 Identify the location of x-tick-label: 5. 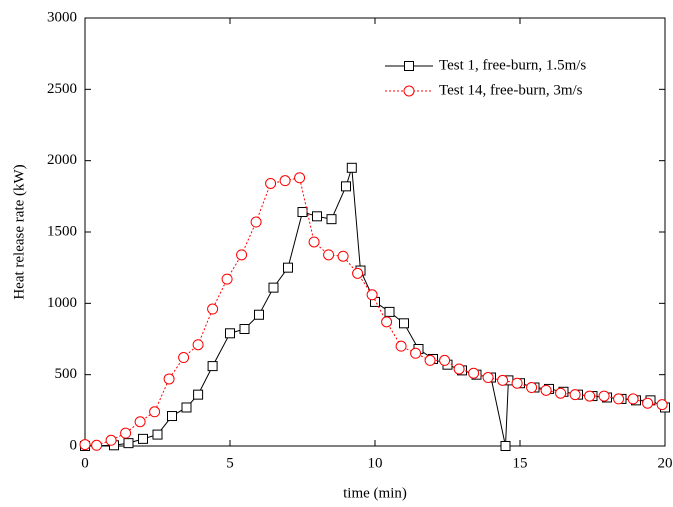
(230, 463).